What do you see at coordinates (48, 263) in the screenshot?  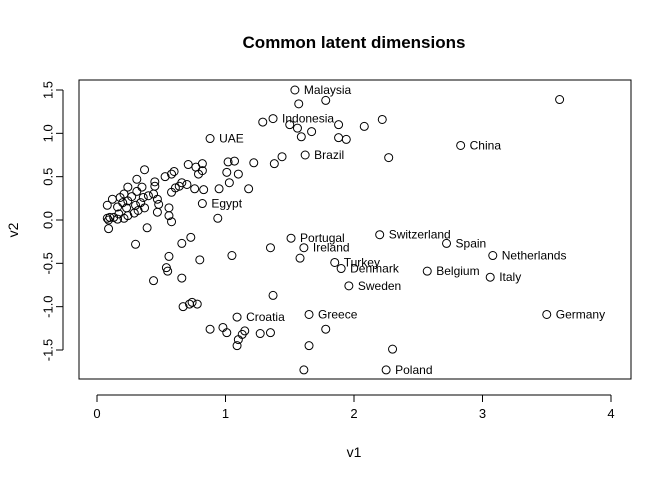 I see `y-tick-label: -0.5` at bounding box center [48, 263].